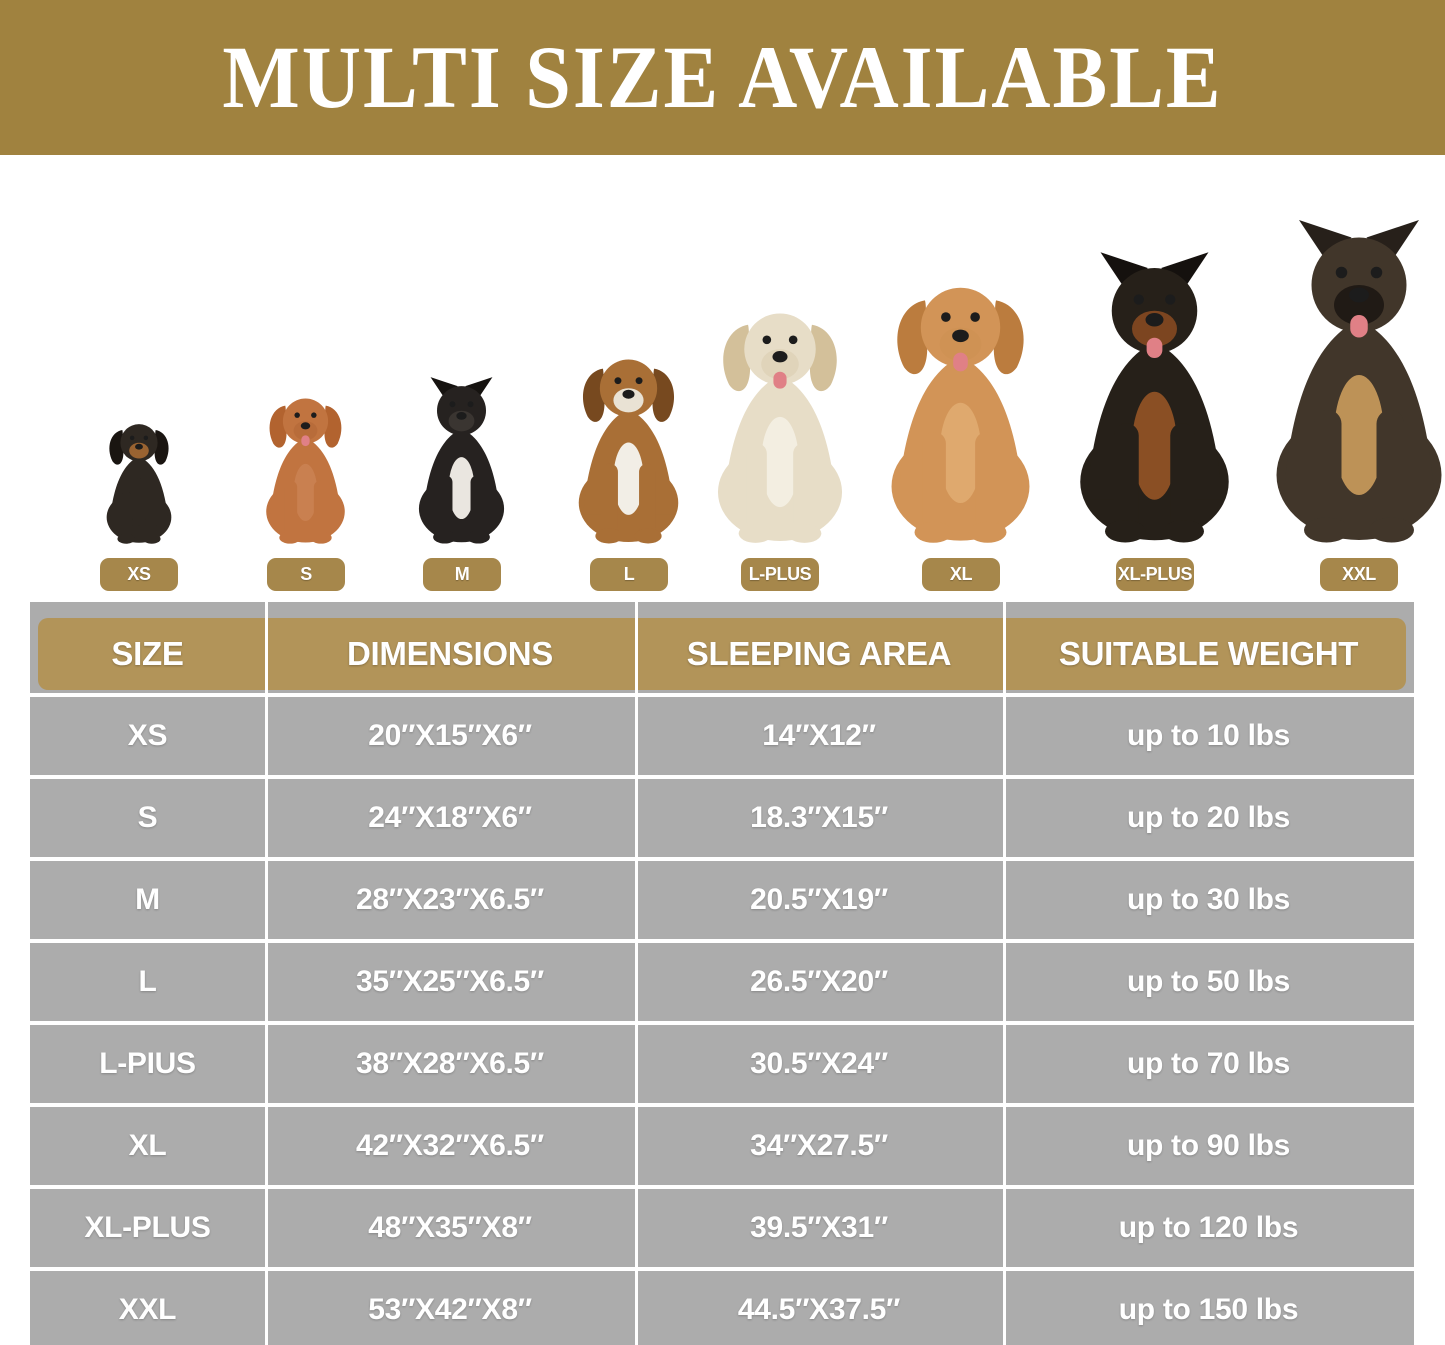  I want to click on cell-size: L-PIUS, so click(147, 1063).